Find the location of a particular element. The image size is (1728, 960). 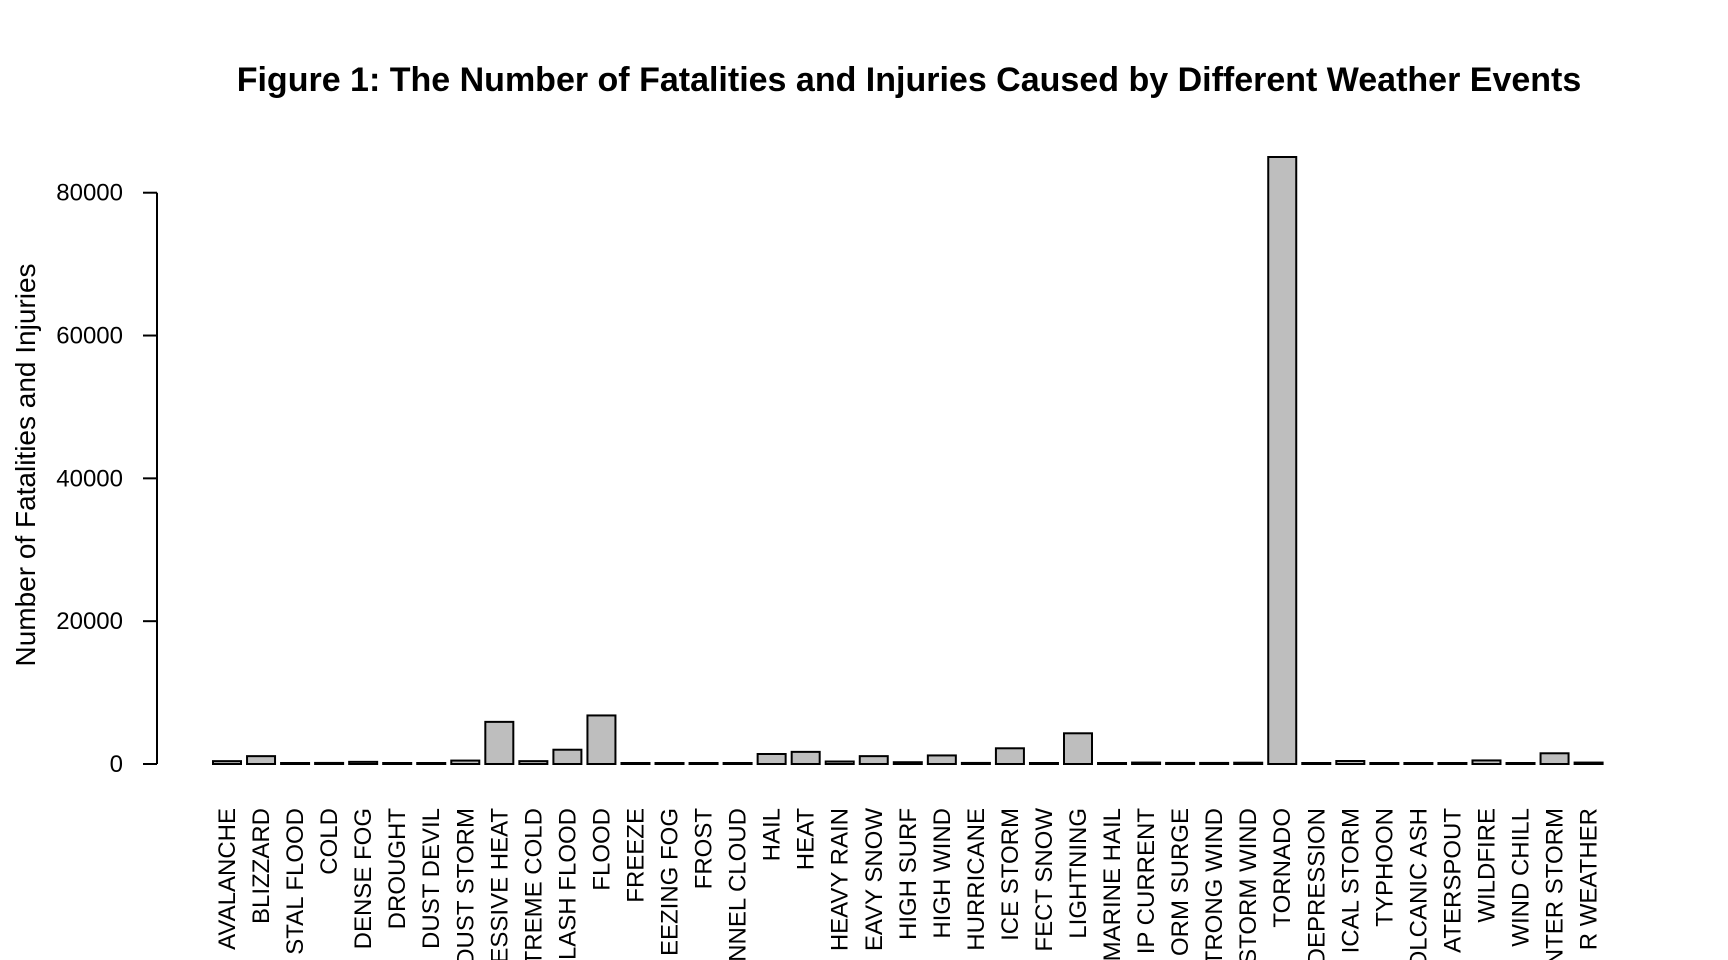

x-tick-label: NTER STORM is located at coordinates (1555, 884).